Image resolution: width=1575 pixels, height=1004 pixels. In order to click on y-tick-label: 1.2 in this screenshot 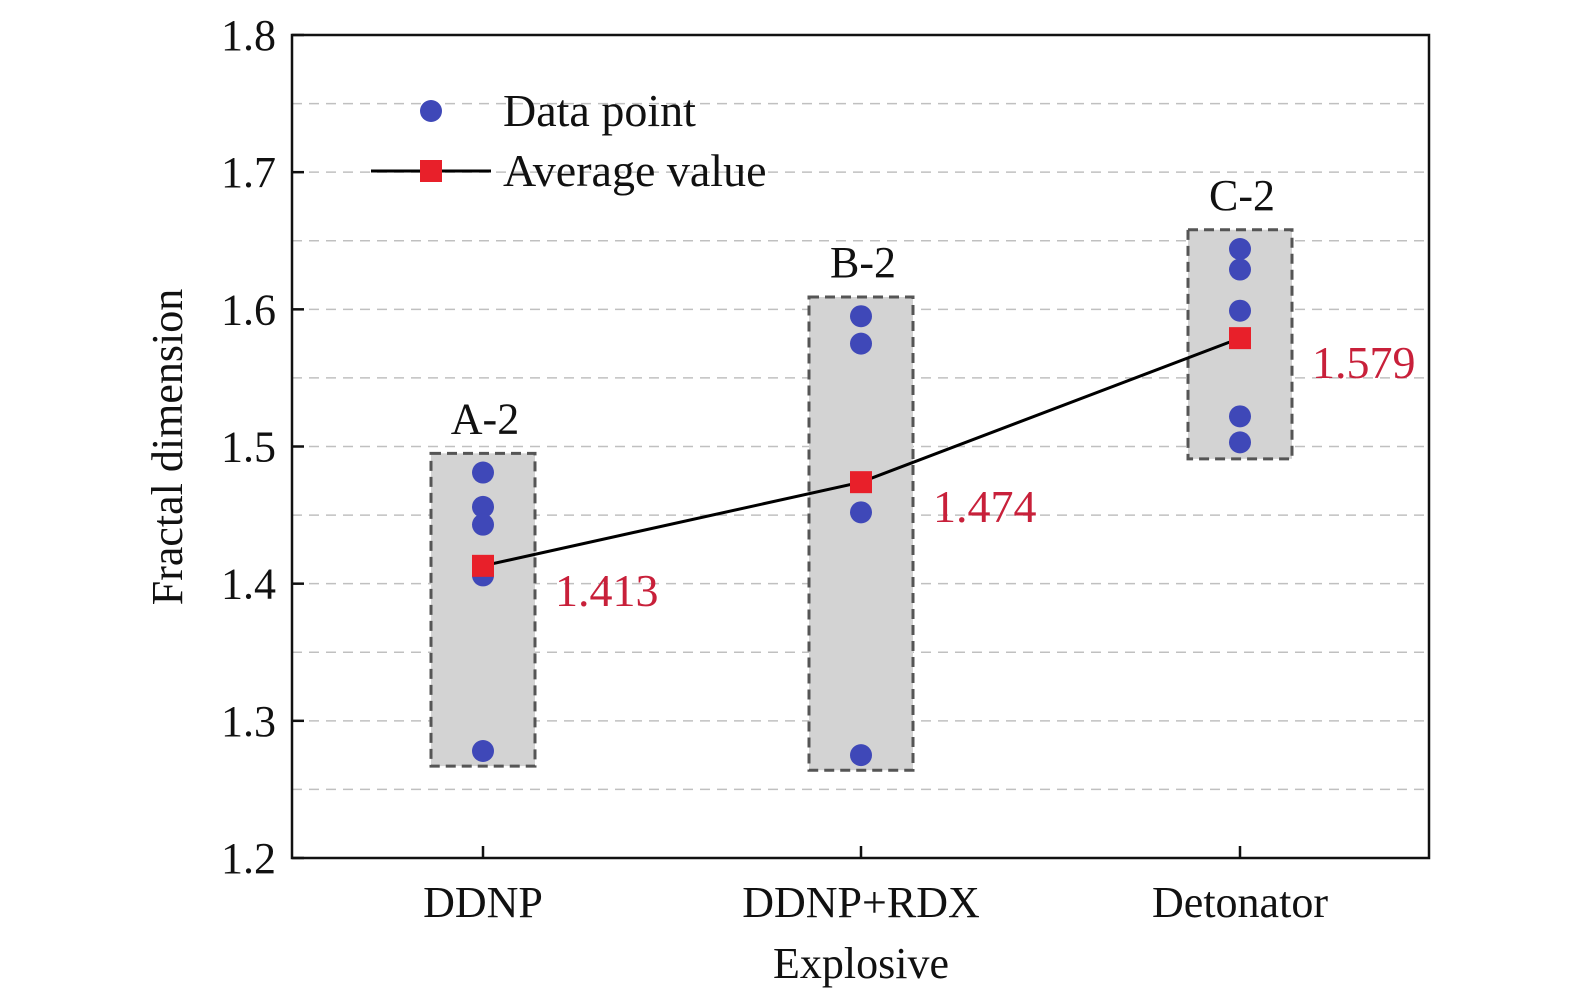, I will do `click(248, 858)`.